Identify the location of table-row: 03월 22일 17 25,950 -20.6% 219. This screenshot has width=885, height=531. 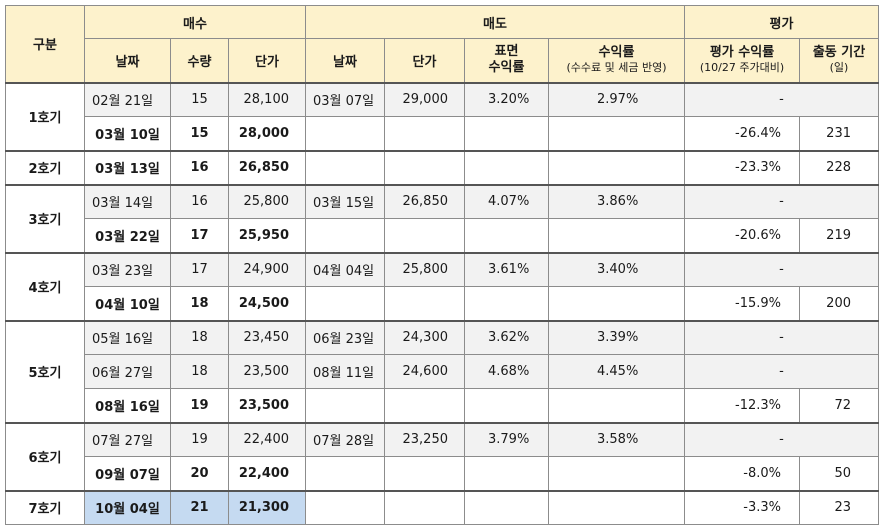
(442, 235).